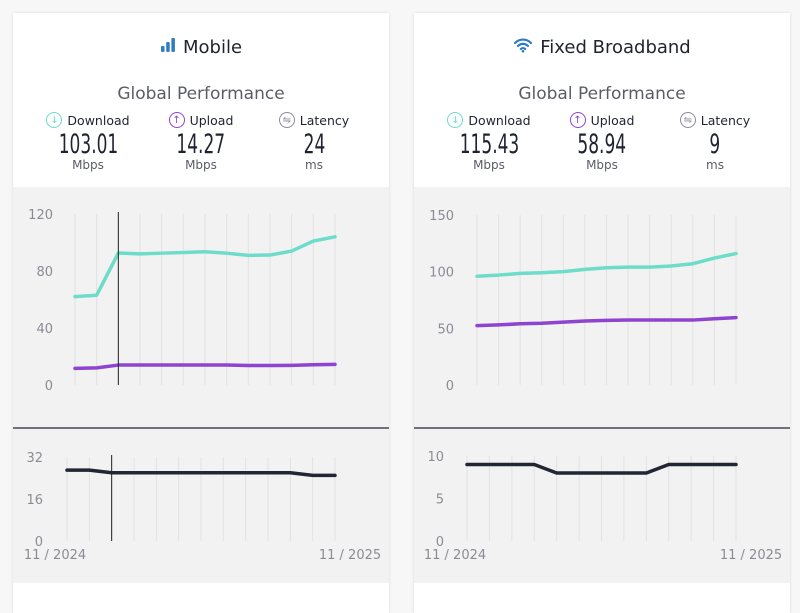 The image size is (800, 613). Describe the element at coordinates (601, 468) in the screenshot. I see `latency-line` at that location.